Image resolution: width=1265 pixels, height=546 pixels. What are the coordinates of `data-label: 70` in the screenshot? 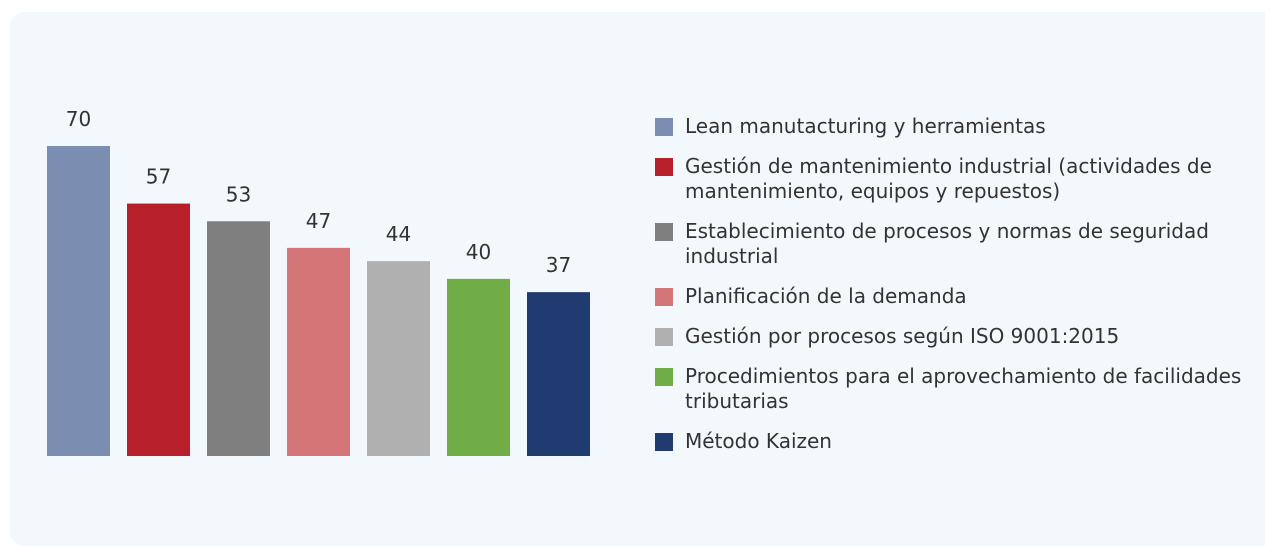 It's located at (78, 119).